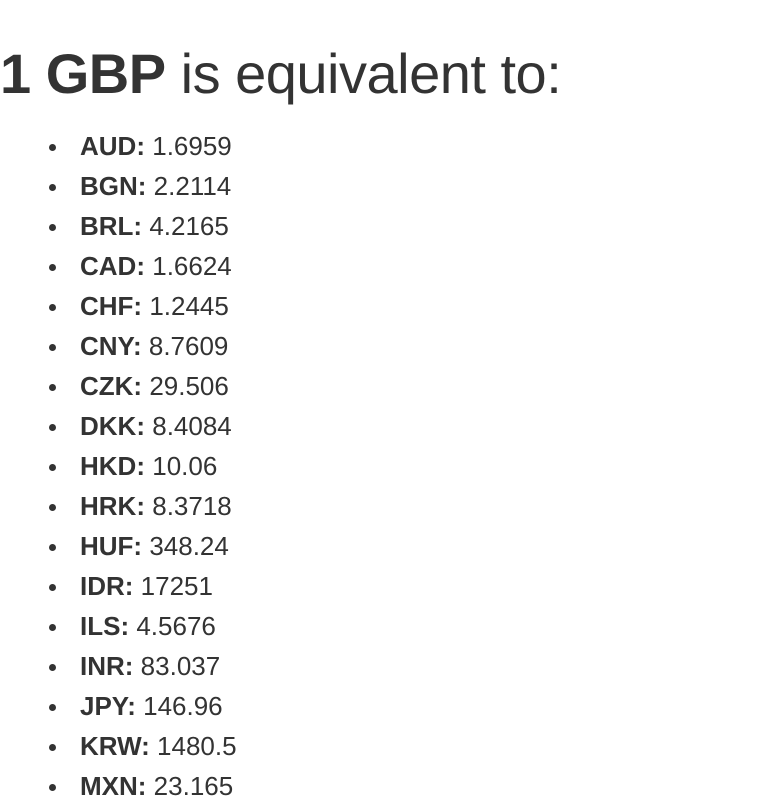 This screenshot has width=766, height=812. I want to click on rate-value: 1.6624, so click(192, 266).